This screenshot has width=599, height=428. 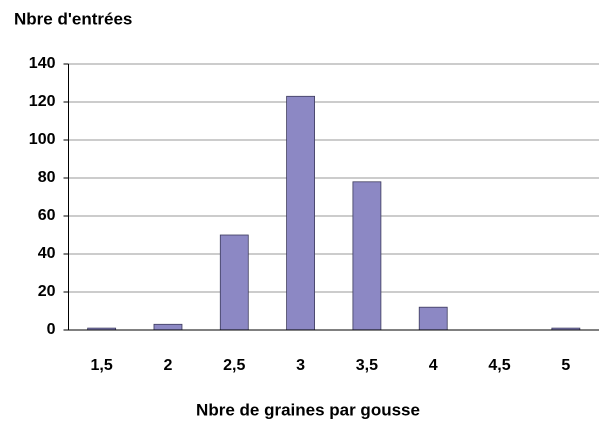 What do you see at coordinates (300, 365) in the screenshot?
I see `x-tick-label: 3` at bounding box center [300, 365].